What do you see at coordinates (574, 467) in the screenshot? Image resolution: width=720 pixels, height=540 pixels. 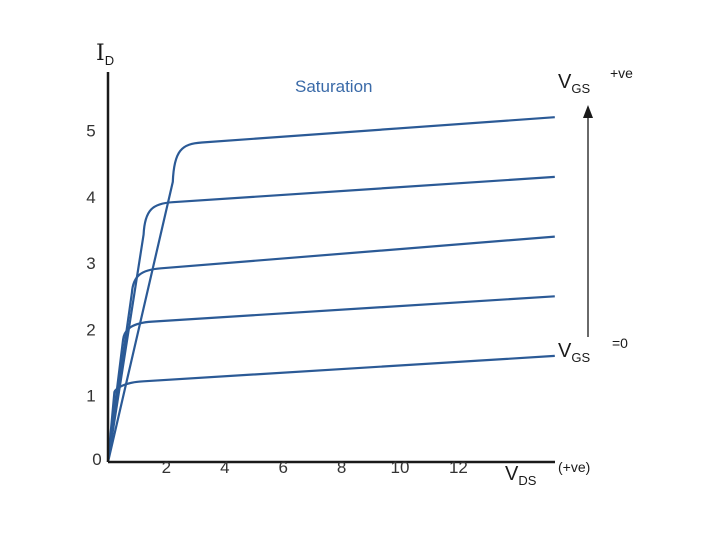 I see `x-axis-label-suffix: (+ve)` at bounding box center [574, 467].